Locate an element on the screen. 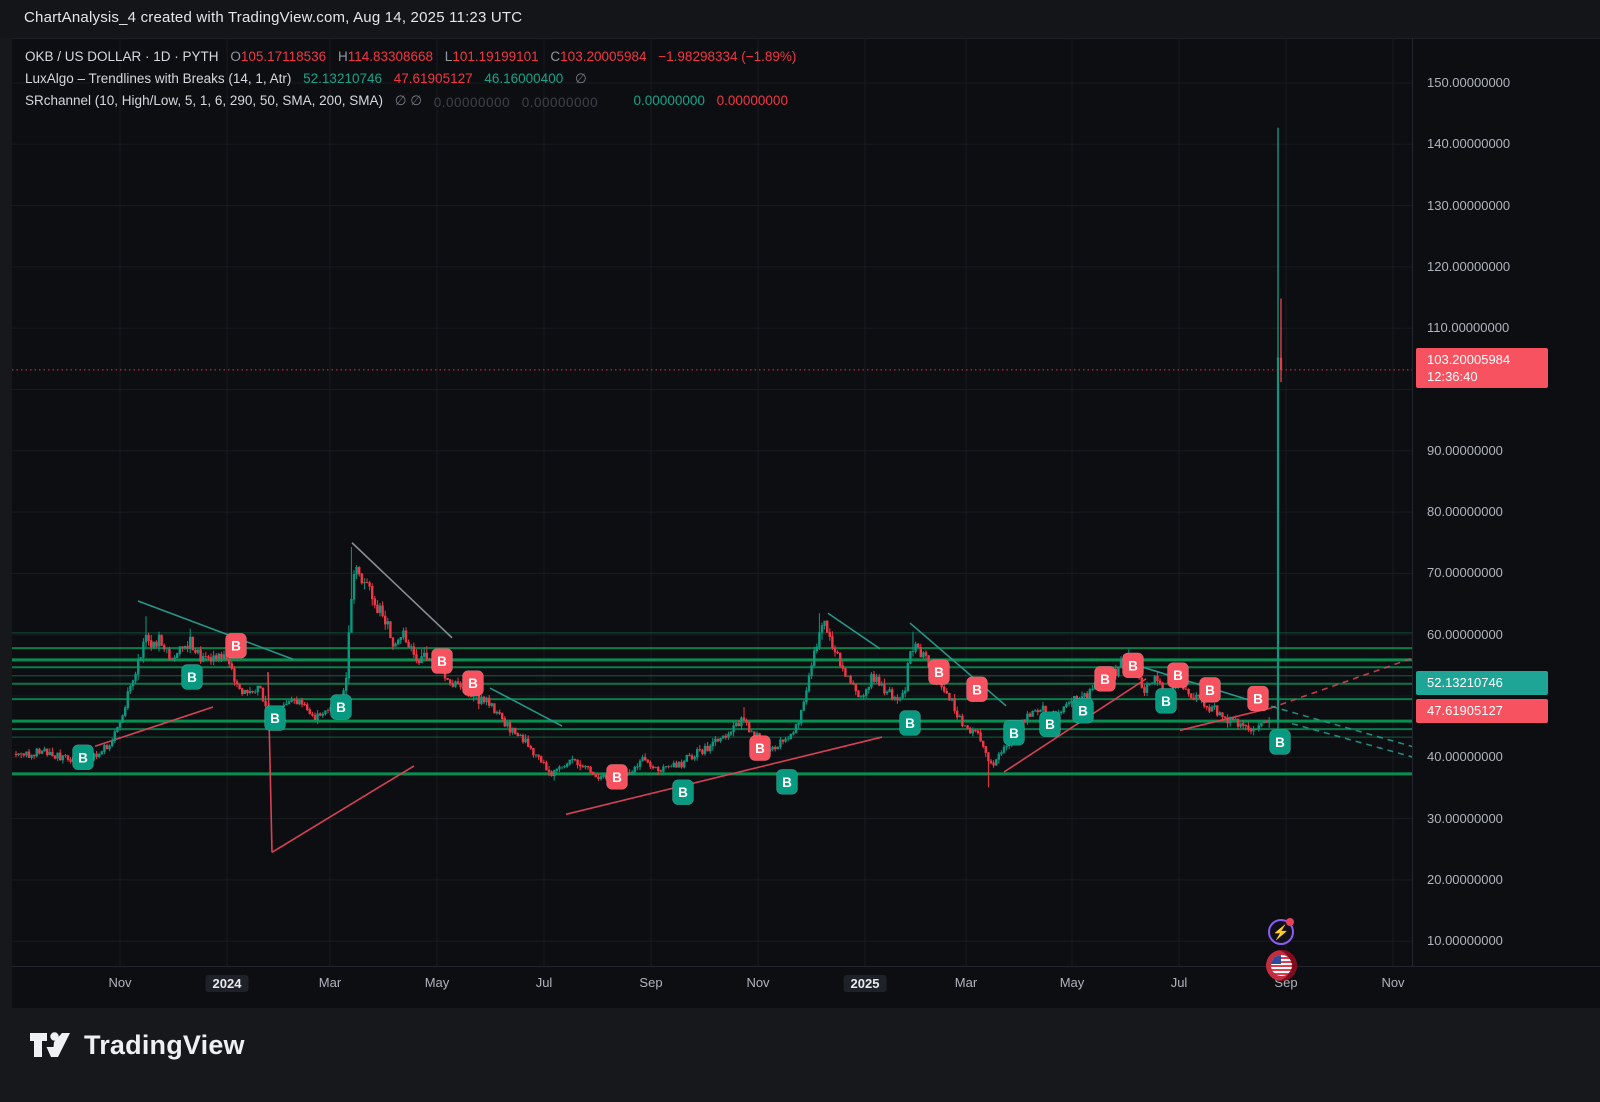 This screenshot has height=1102, width=1600. price-tick: 110.00000000 is located at coordinates (1468, 328).